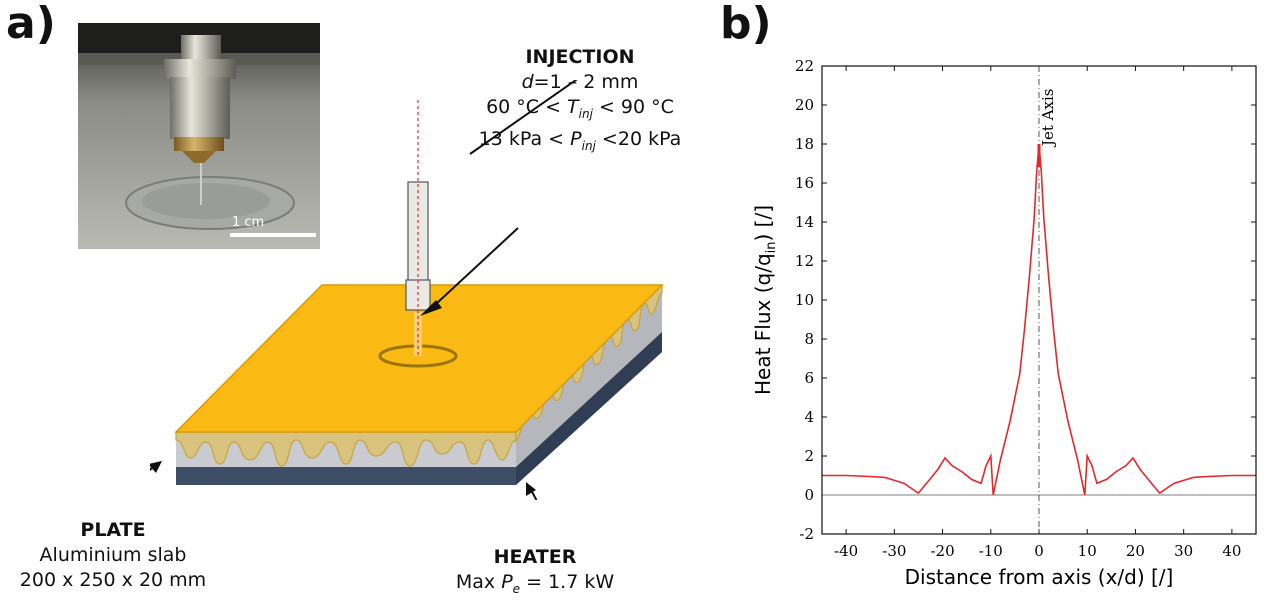 The image size is (1265, 602). What do you see at coordinates (1039, 576) in the screenshot?
I see `x-axis-title: Distance from axis (x/d) [/]` at bounding box center [1039, 576].